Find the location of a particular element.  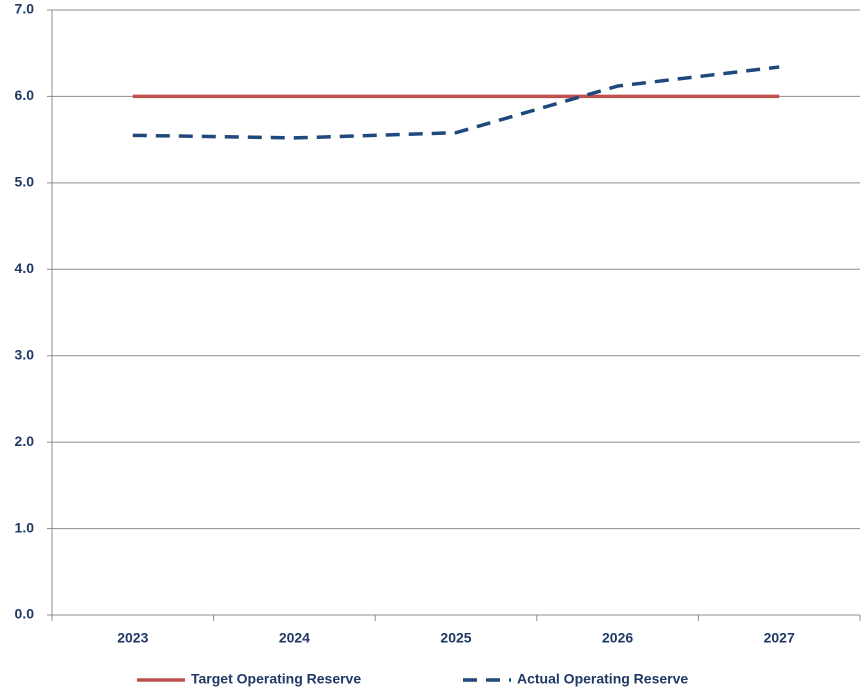

x-tick-label: 2026 is located at coordinates (617, 638).